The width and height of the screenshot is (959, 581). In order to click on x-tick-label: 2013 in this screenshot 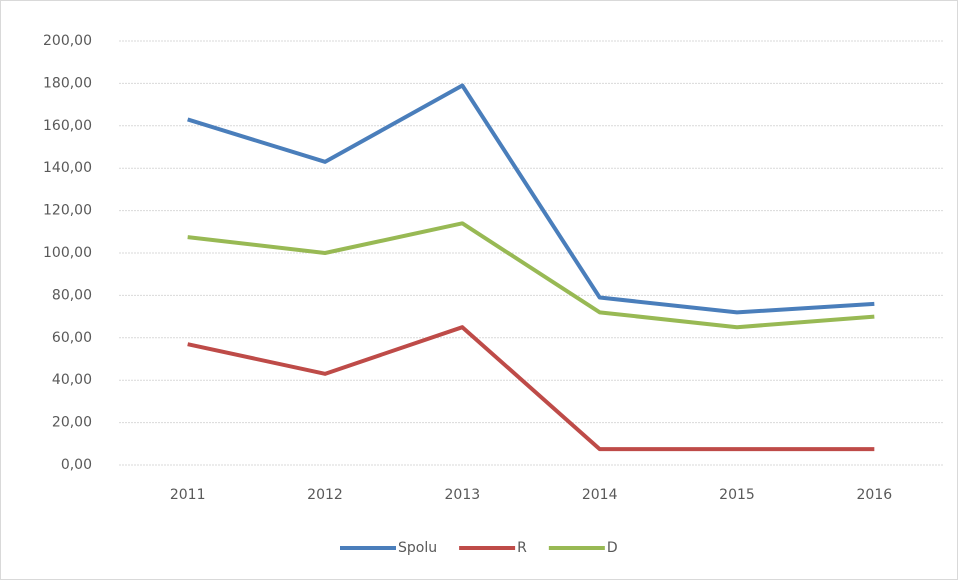, I will do `click(463, 495)`.